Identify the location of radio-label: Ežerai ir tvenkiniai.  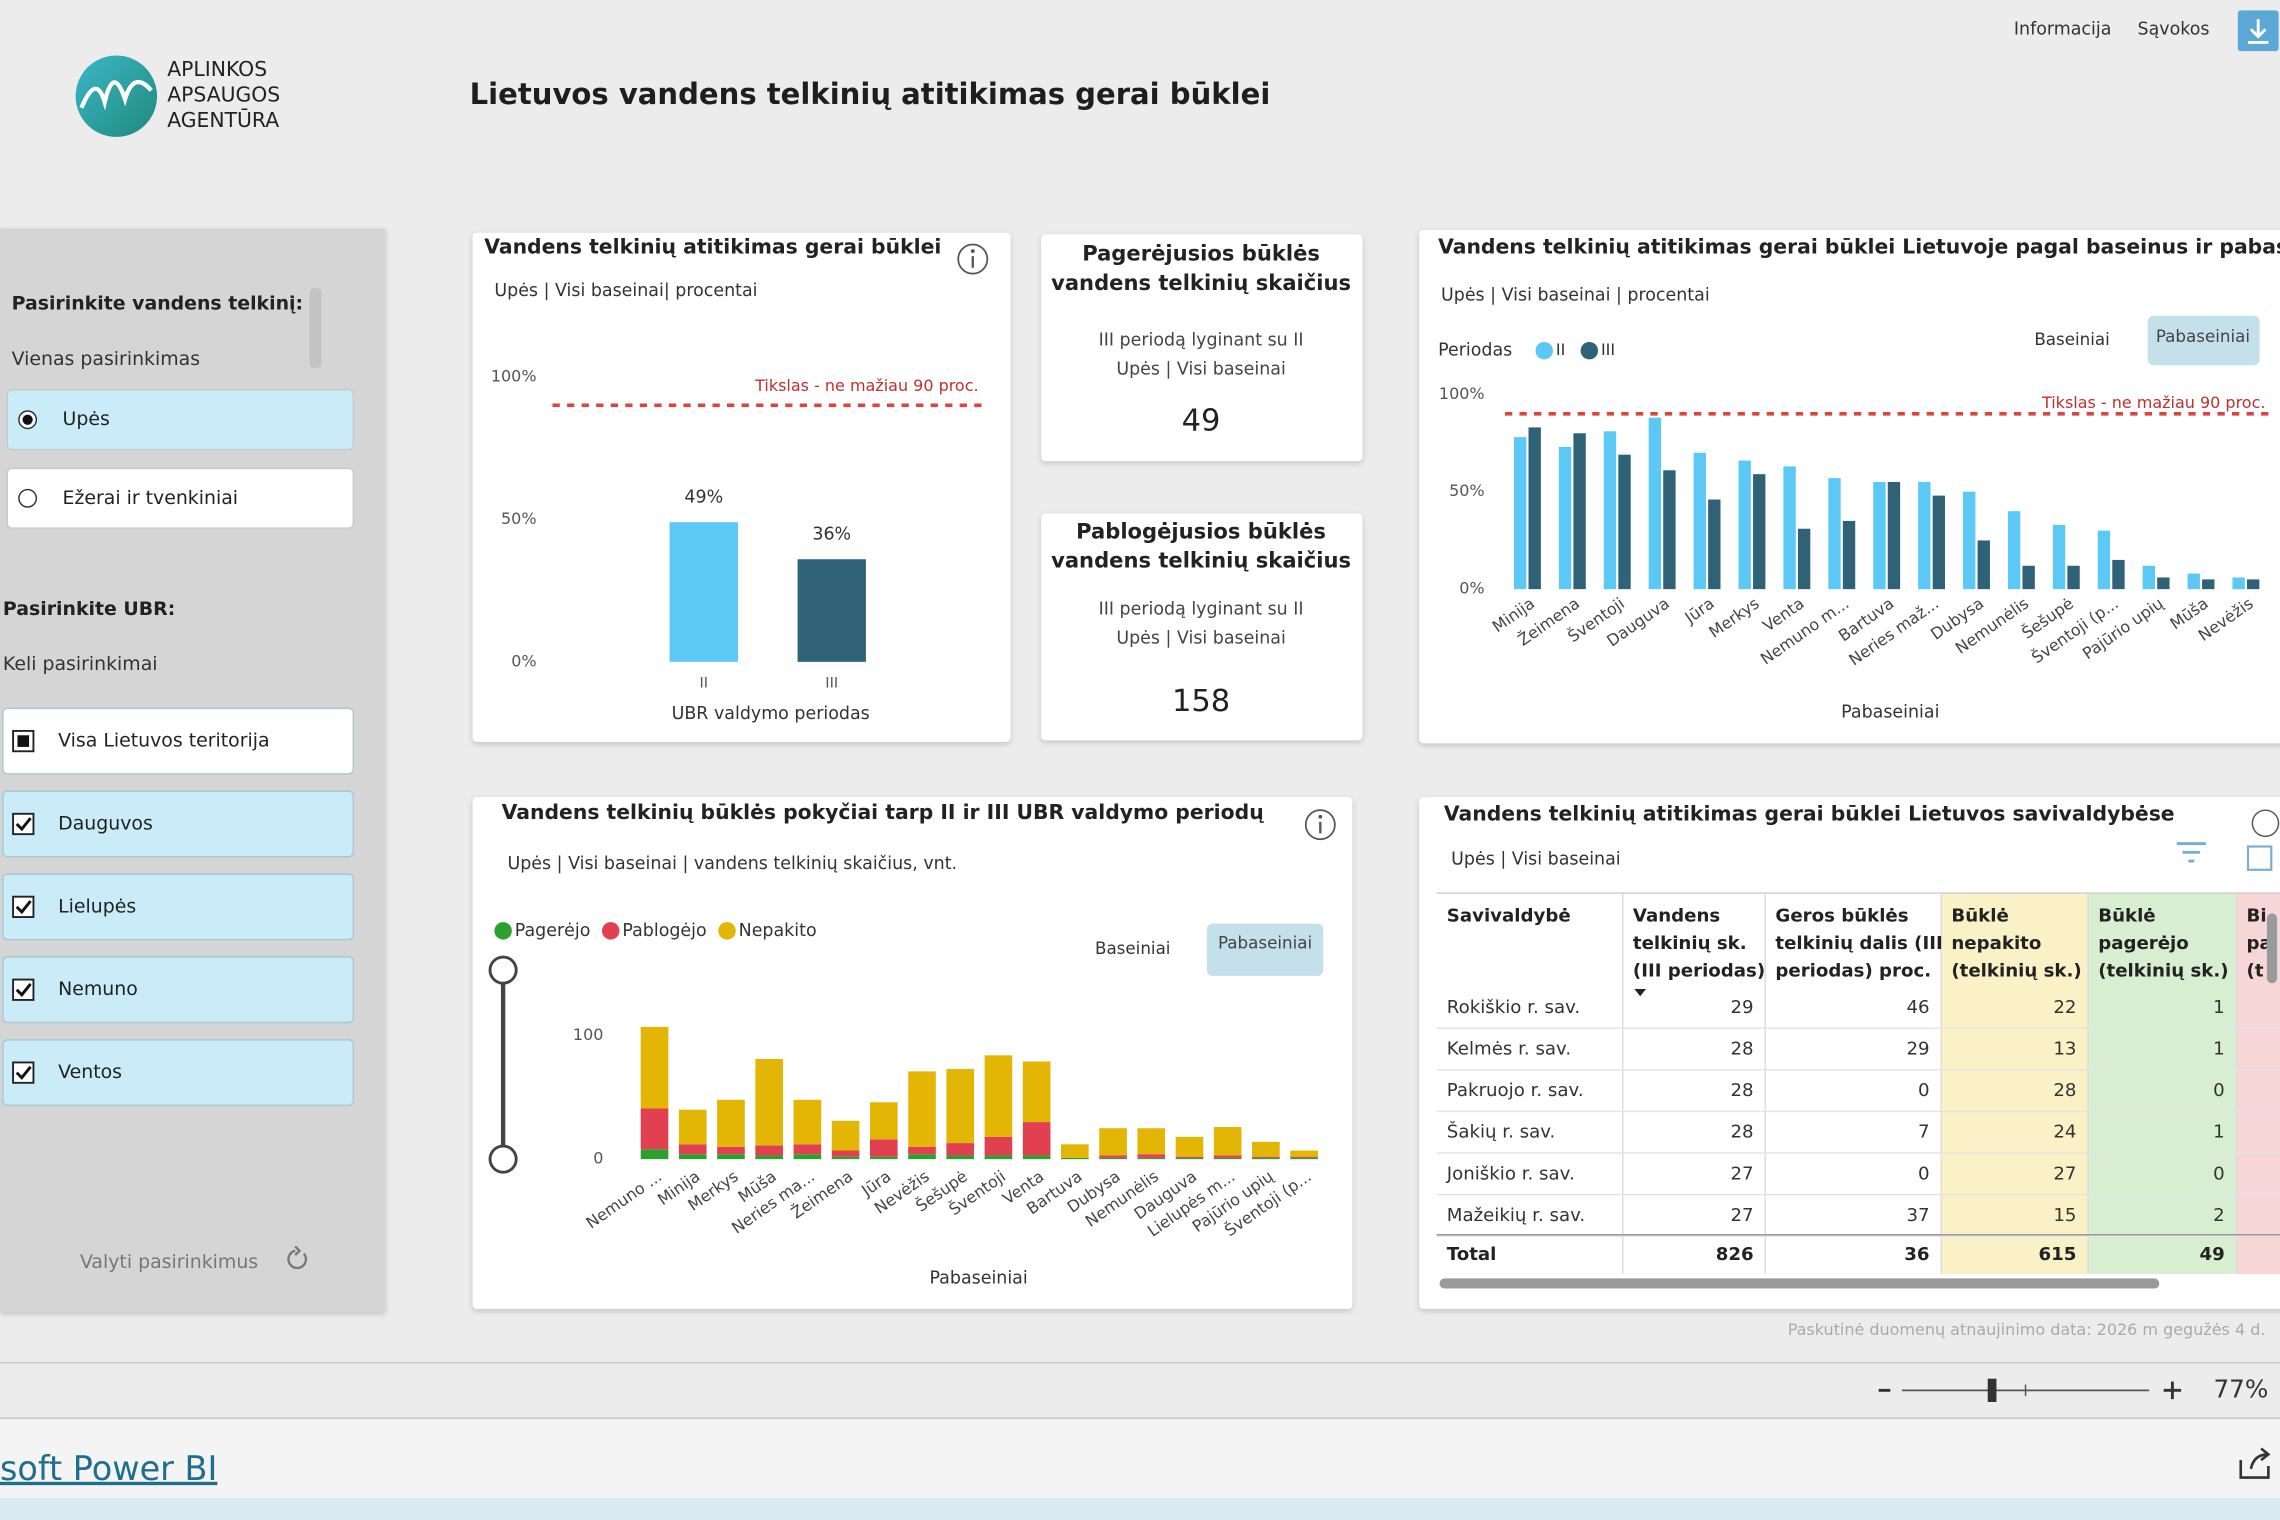
(151, 498).